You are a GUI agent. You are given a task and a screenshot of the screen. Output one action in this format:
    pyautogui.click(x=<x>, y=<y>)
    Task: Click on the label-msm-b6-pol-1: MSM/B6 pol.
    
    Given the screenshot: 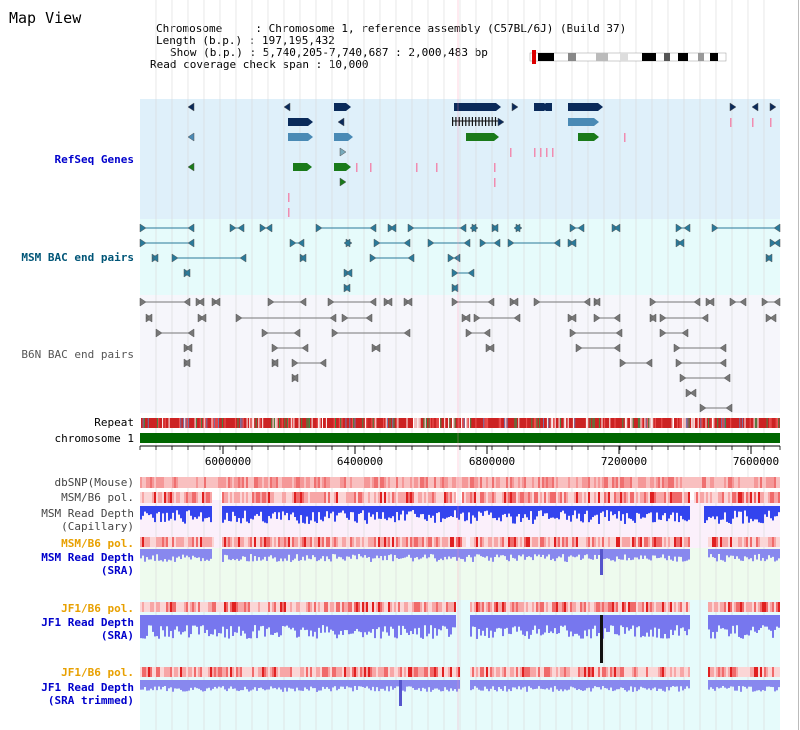 What is the action you would take?
    pyautogui.click(x=97, y=497)
    